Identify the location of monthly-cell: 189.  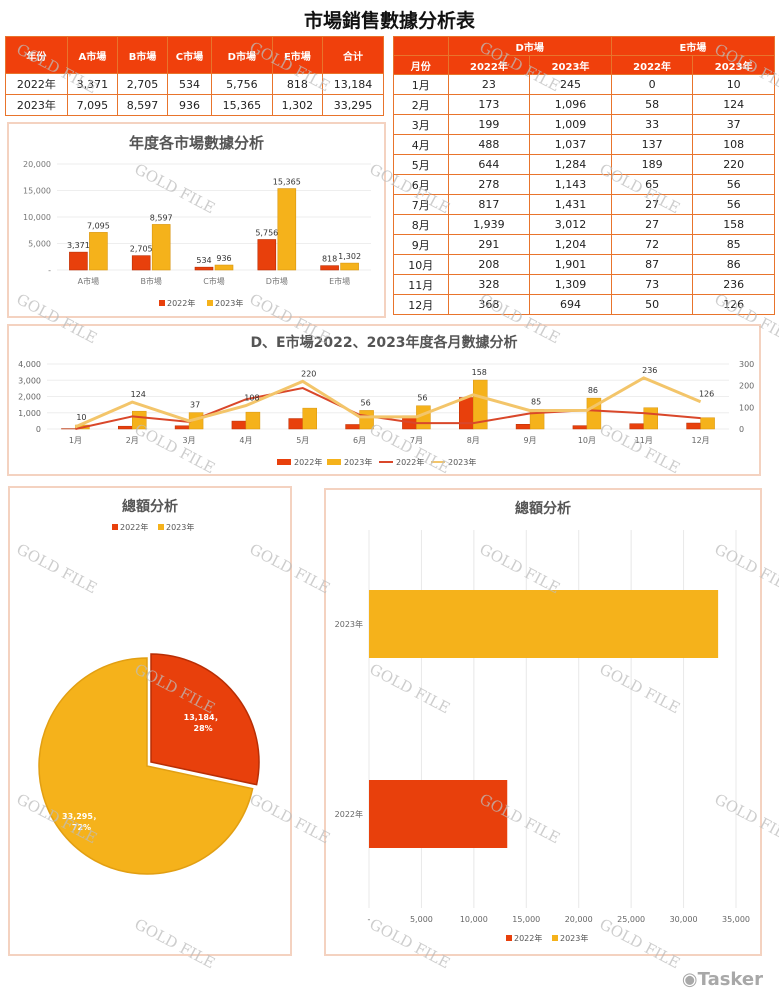
(652, 164).